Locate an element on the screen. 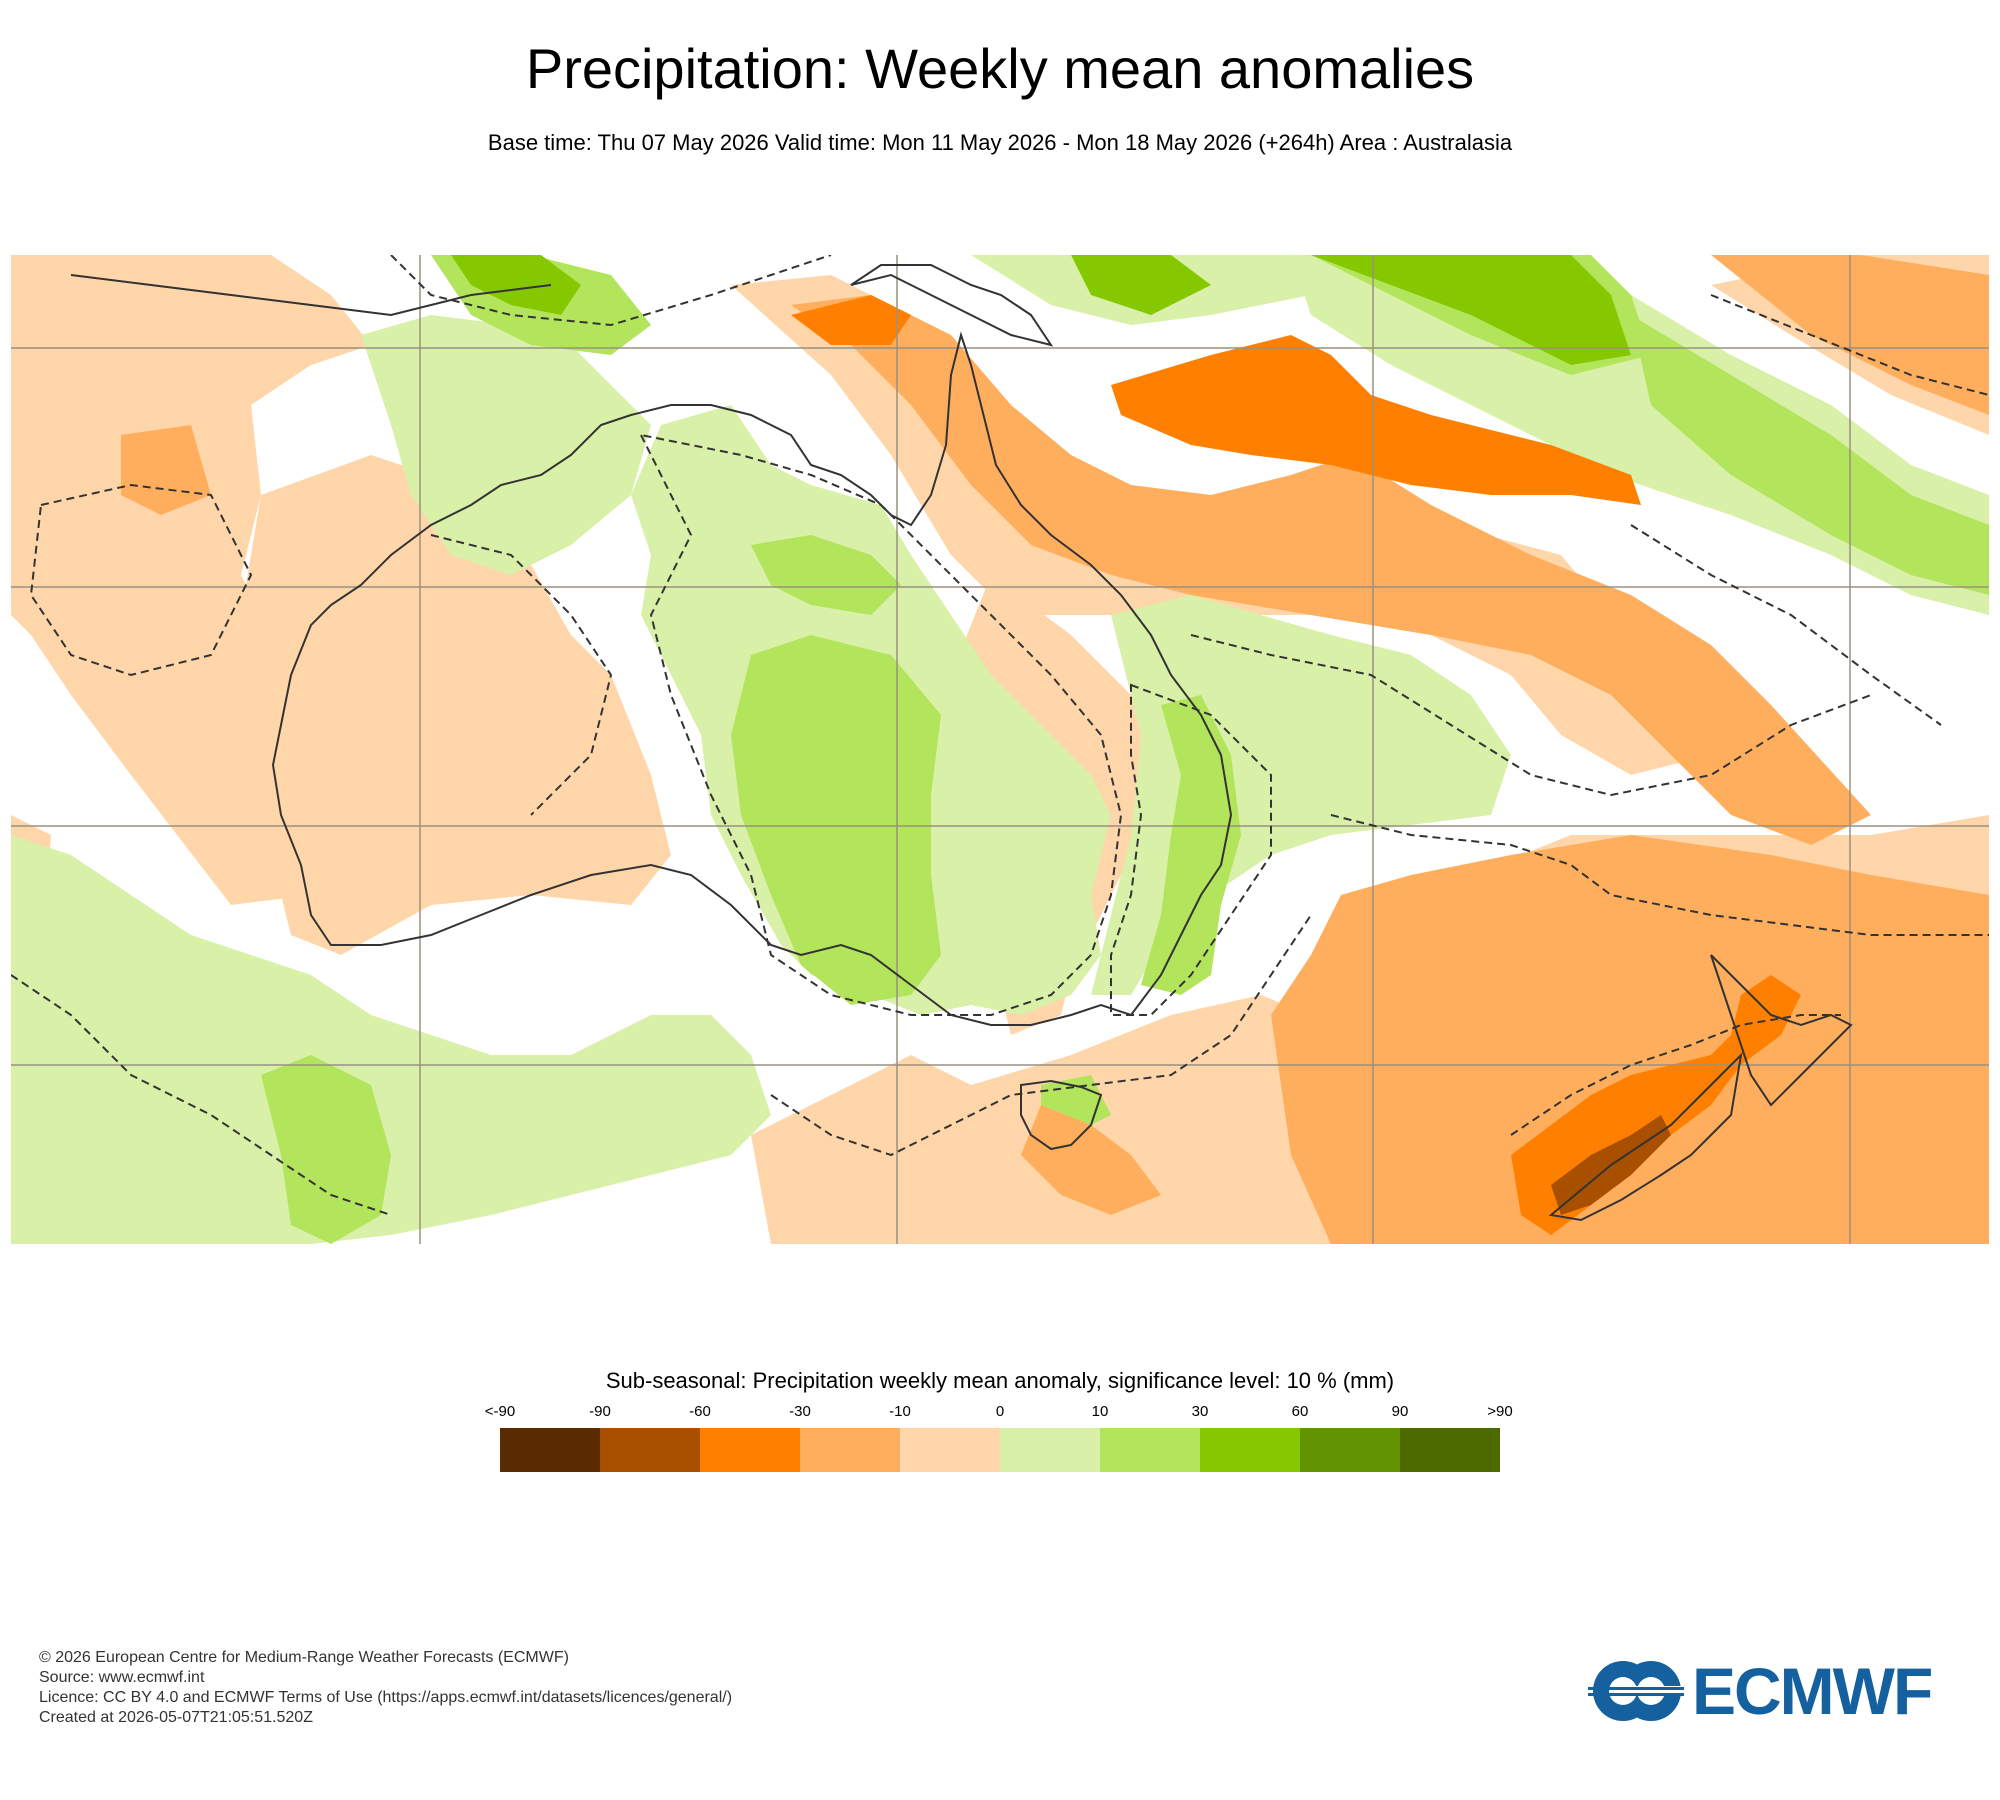 Image resolution: width=2000 pixels, height=1800 pixels. ecmwf-logo: ECMWF is located at coordinates (1778, 1691).